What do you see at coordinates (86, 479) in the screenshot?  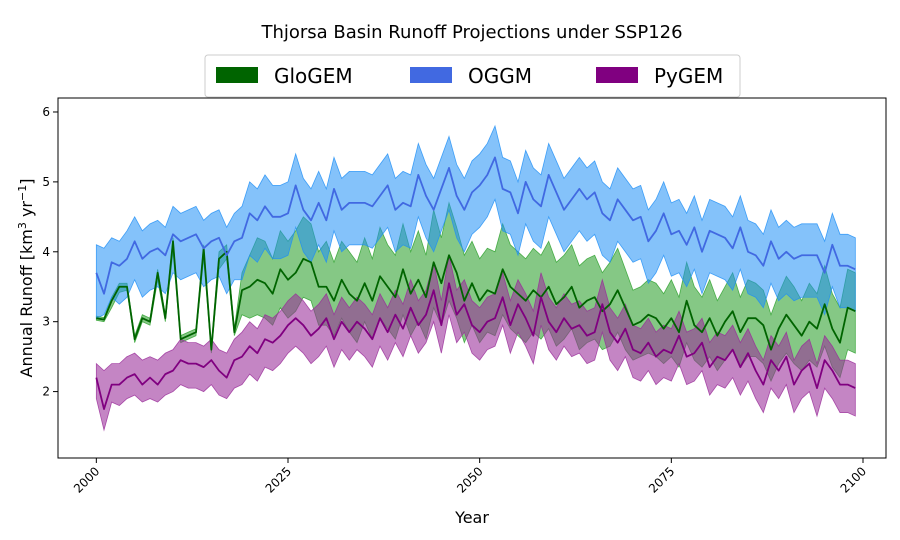 I see `x-tick-label: 2000` at bounding box center [86, 479].